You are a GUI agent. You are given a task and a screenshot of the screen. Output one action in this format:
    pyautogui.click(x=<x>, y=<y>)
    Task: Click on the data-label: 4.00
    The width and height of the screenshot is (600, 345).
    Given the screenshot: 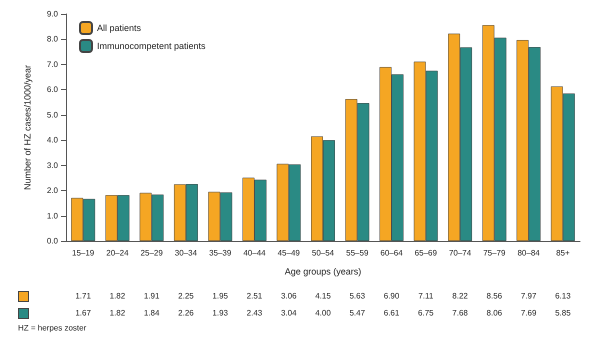 What is the action you would take?
    pyautogui.click(x=323, y=313)
    